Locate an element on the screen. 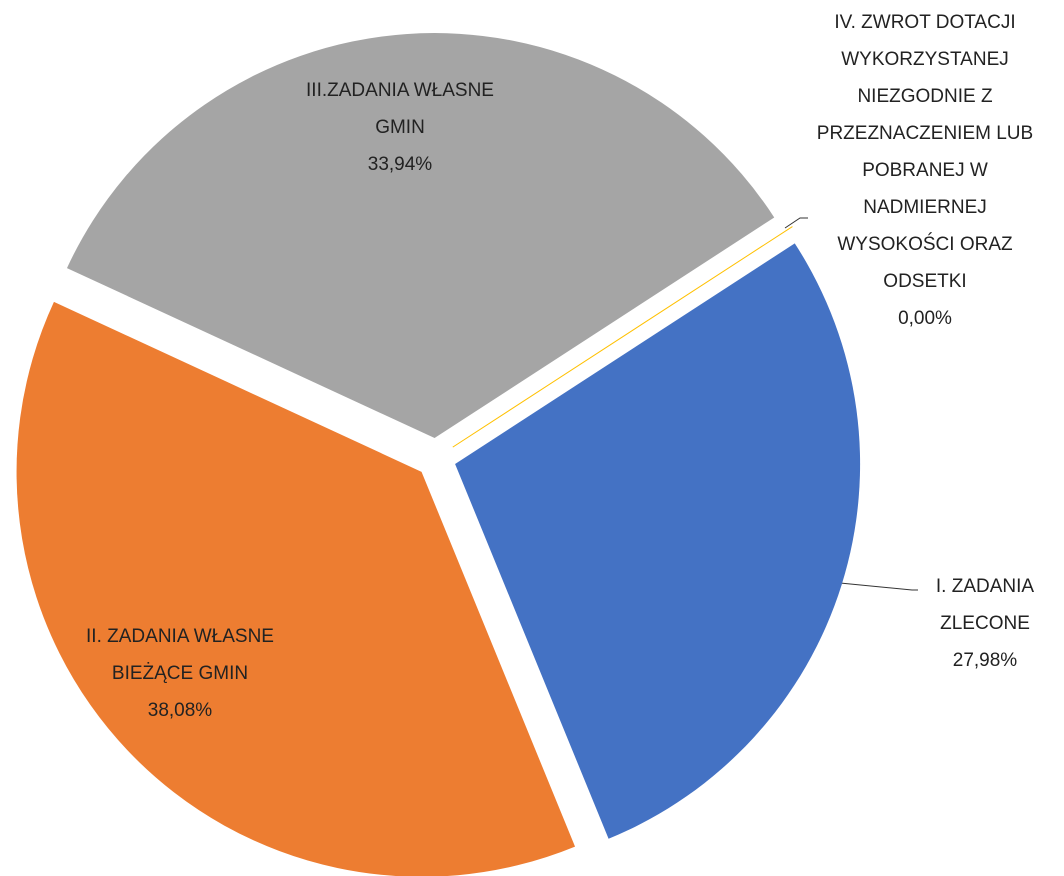 The width and height of the screenshot is (1064, 876). value-label: 38,08% is located at coordinates (180, 710).